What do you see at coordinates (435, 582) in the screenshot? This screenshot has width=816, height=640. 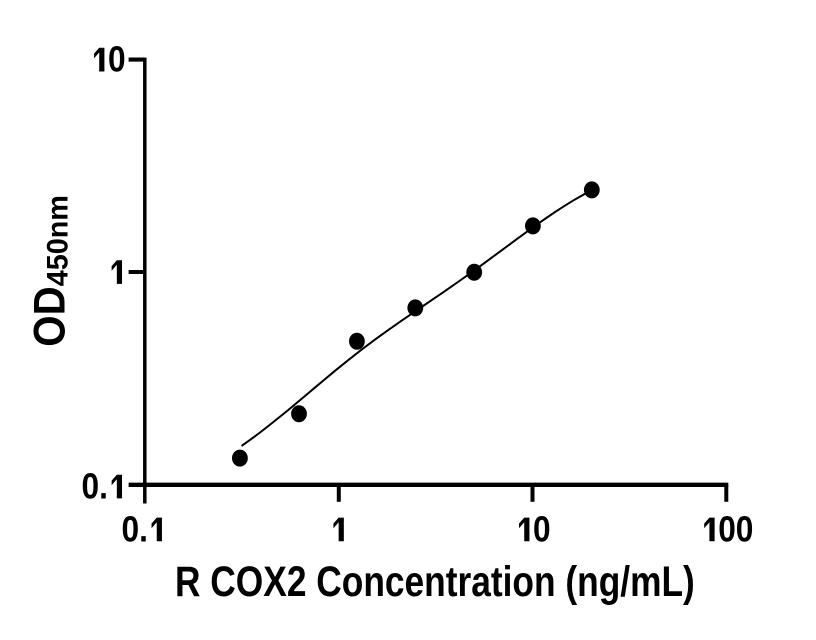 I see `svg-text: R COX2 Concentration (ng/mL)` at bounding box center [435, 582].